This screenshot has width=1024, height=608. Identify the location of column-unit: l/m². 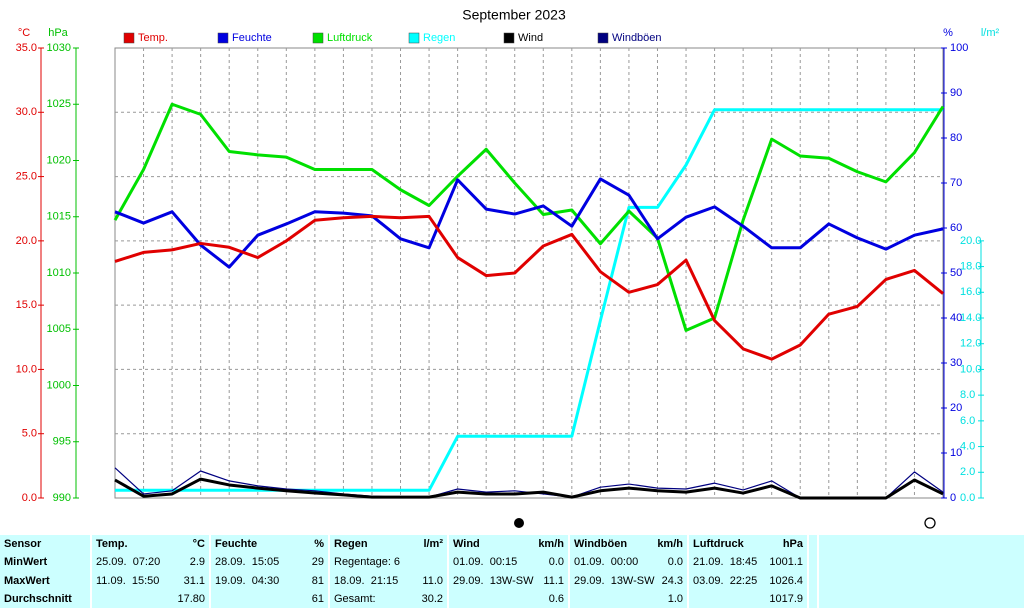
(433, 544).